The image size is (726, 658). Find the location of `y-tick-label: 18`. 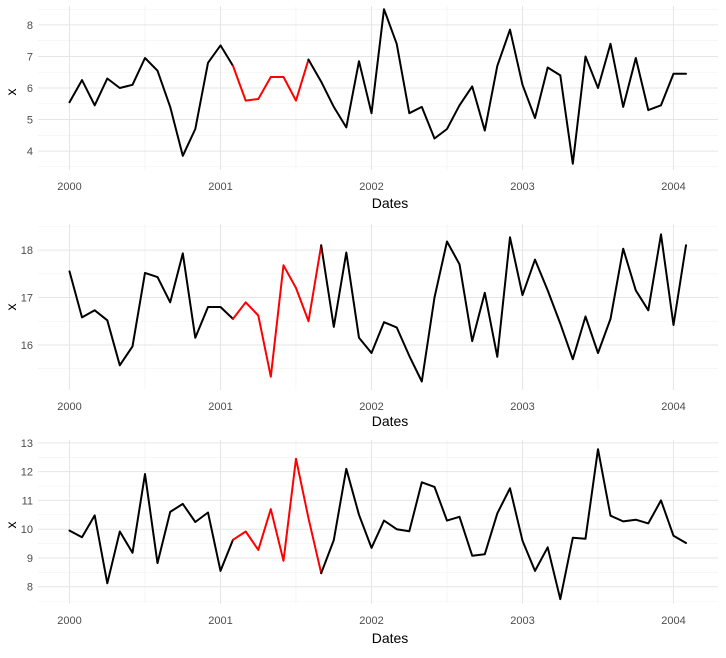

y-tick-label: 18 is located at coordinates (27, 251).